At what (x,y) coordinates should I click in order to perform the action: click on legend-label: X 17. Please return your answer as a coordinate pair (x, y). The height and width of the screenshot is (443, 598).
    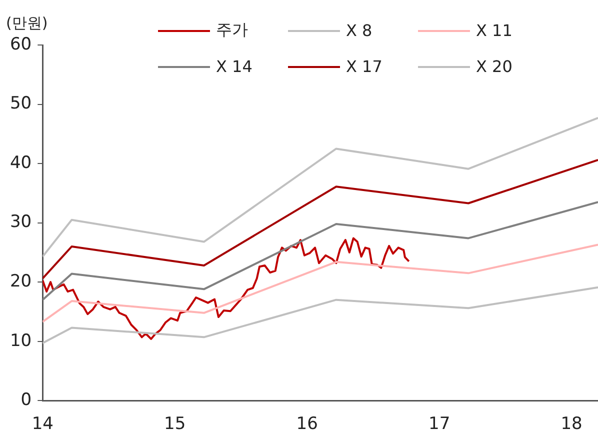
    Looking at the image, I should click on (364, 66).